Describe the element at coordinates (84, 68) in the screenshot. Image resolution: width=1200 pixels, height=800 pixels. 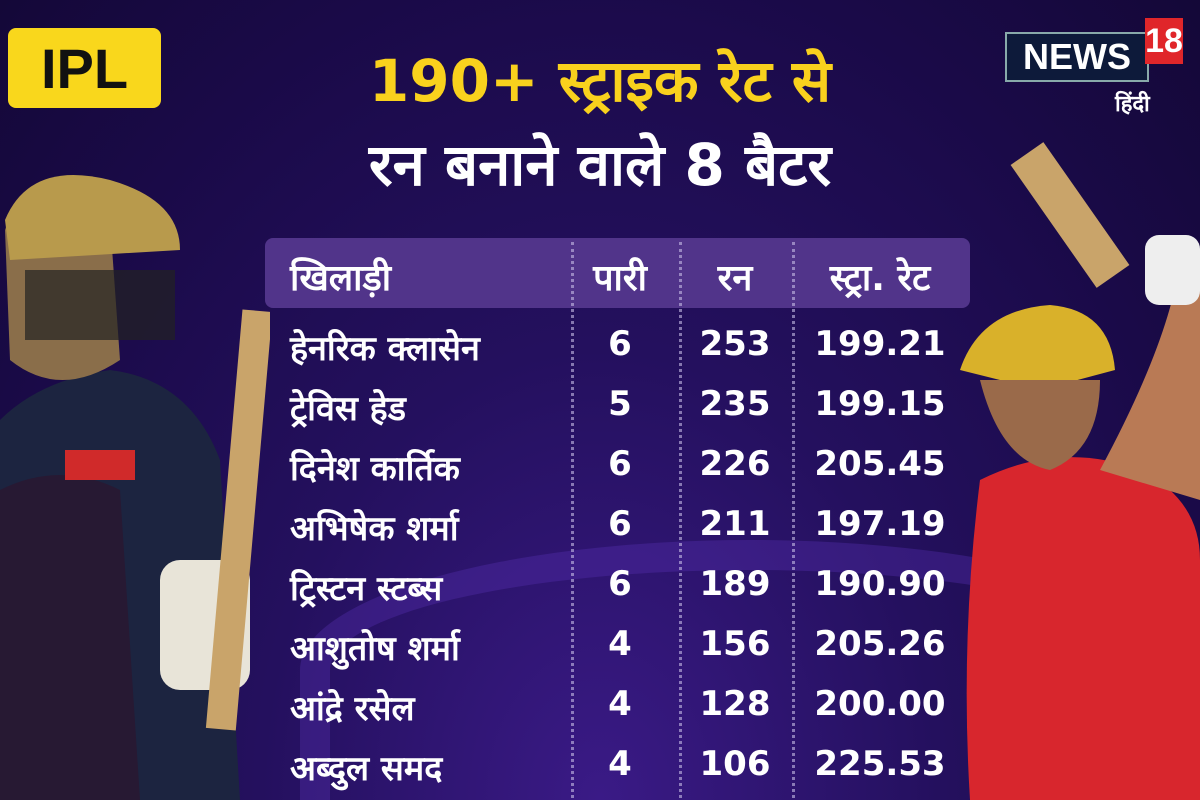
I see `ipl-badge: IPL` at that location.